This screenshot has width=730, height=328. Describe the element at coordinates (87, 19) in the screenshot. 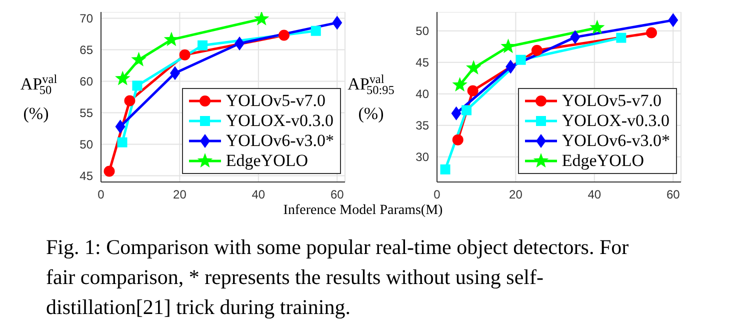

I see `y-tick-label: 70` at that location.